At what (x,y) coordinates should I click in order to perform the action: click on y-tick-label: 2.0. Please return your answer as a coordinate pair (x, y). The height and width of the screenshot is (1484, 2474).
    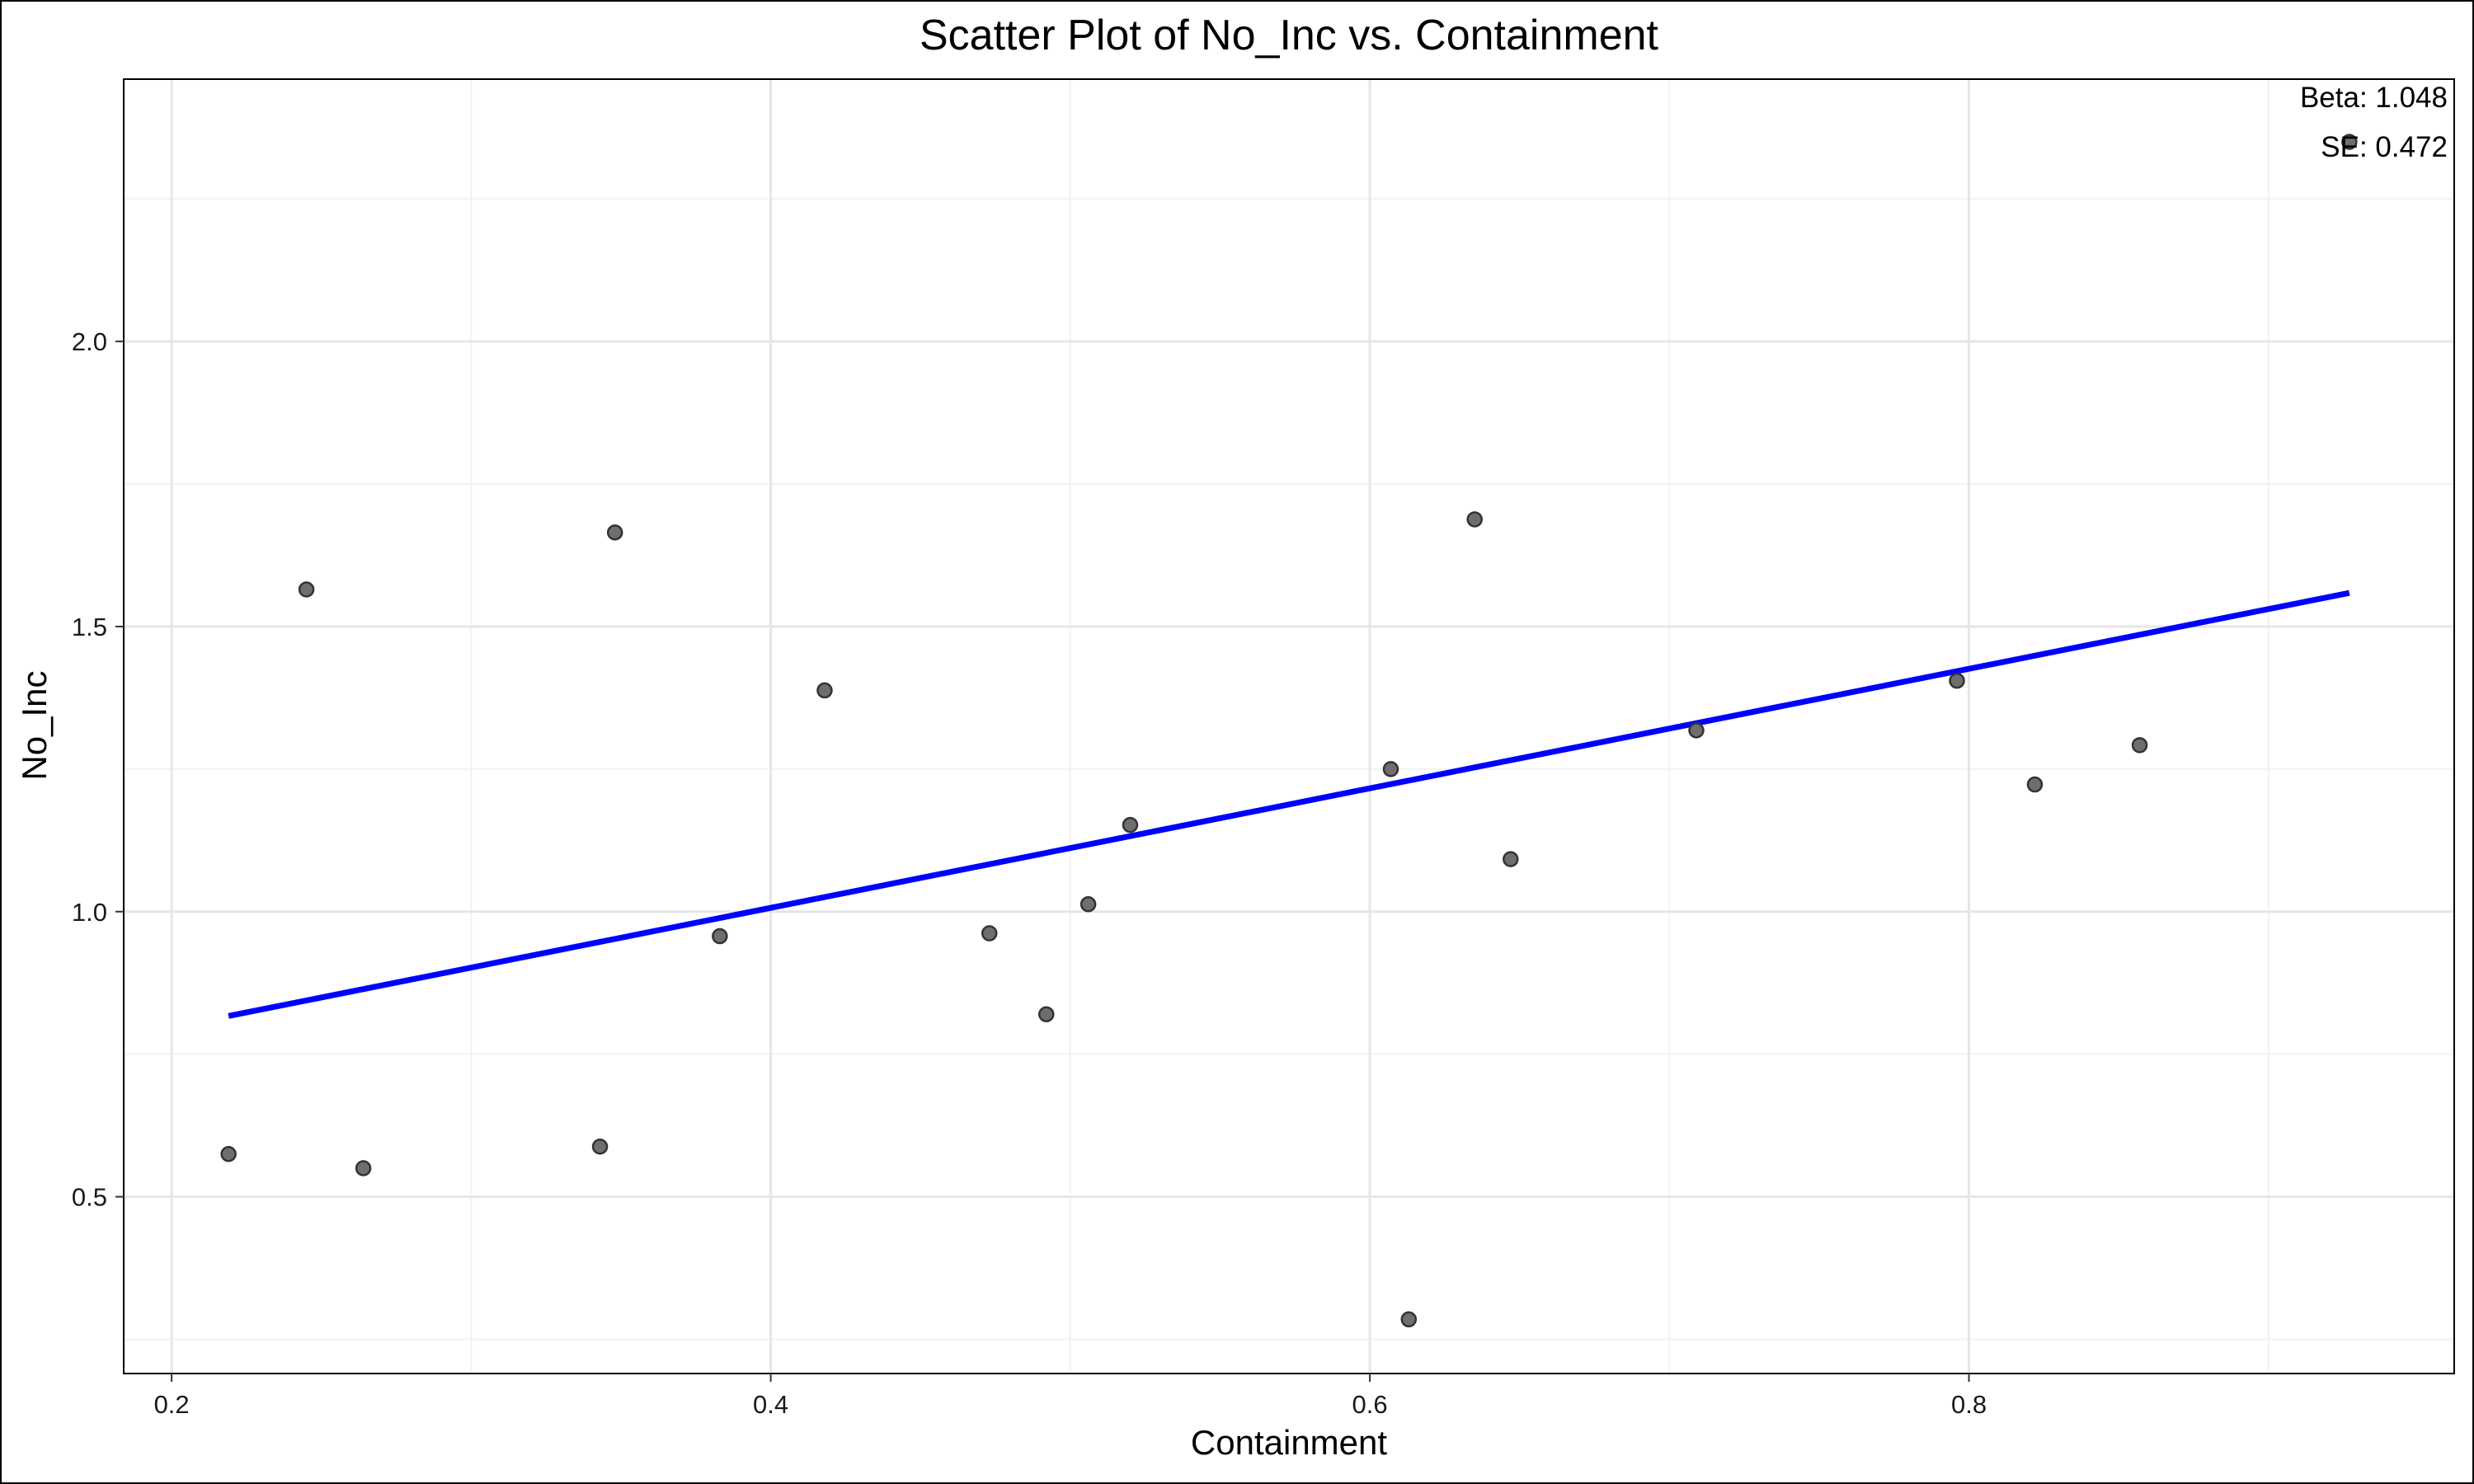
    Looking at the image, I should click on (89, 341).